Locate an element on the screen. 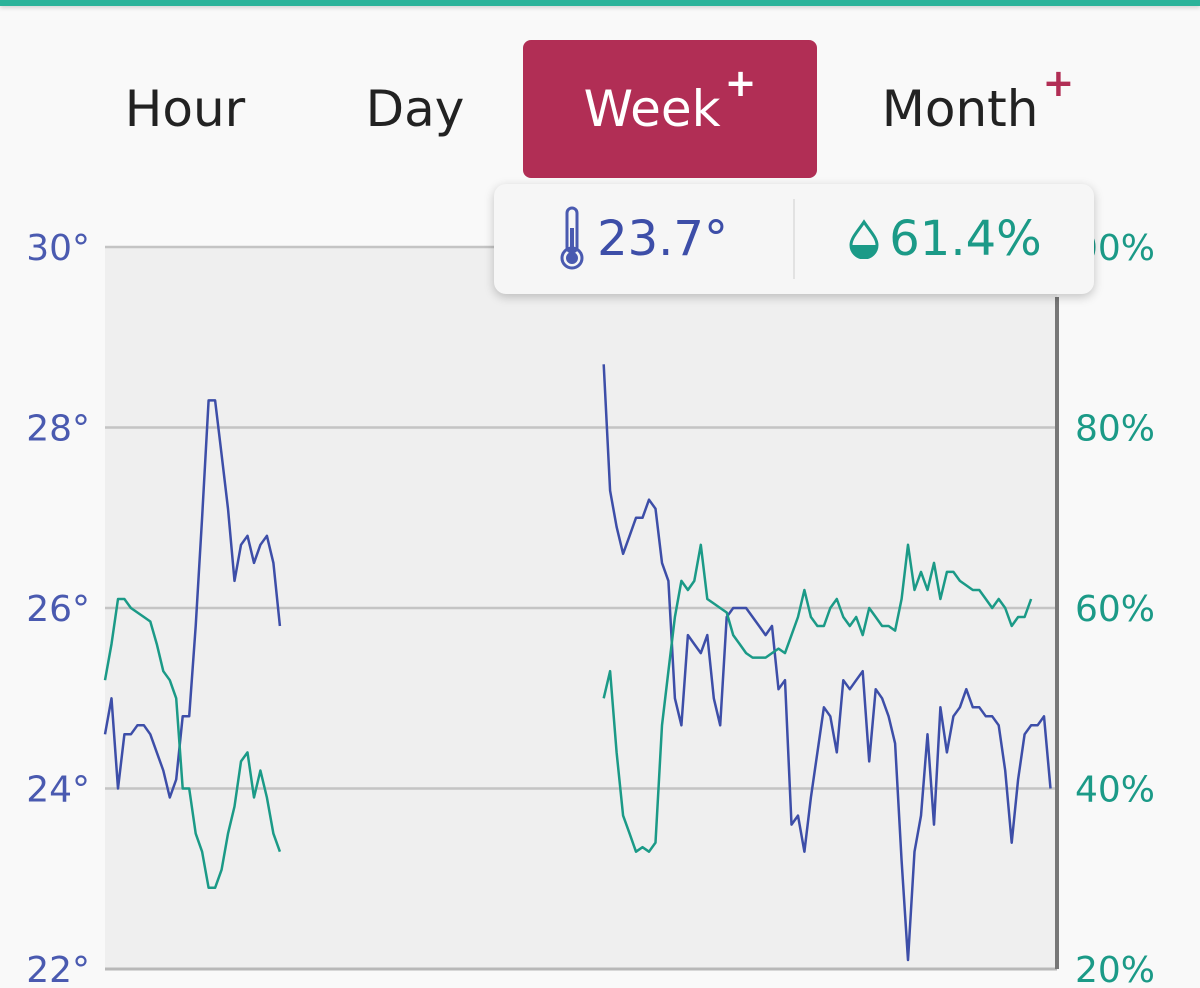 This screenshot has height=988, width=1200. left-tick-label: 30° is located at coordinates (58, 248).